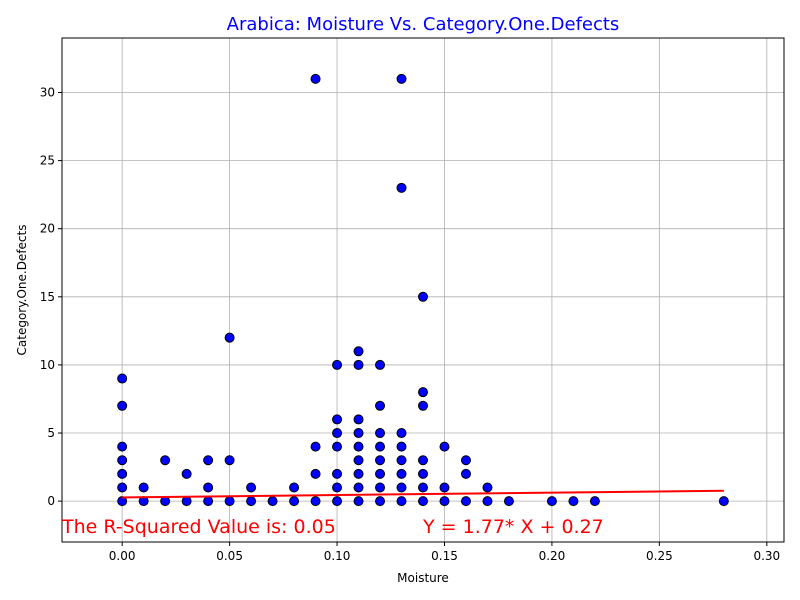 Image resolution: width=800 pixels, height=600 pixels. What do you see at coordinates (229, 556) in the screenshot?
I see `x-tick-label: 0.05` at bounding box center [229, 556].